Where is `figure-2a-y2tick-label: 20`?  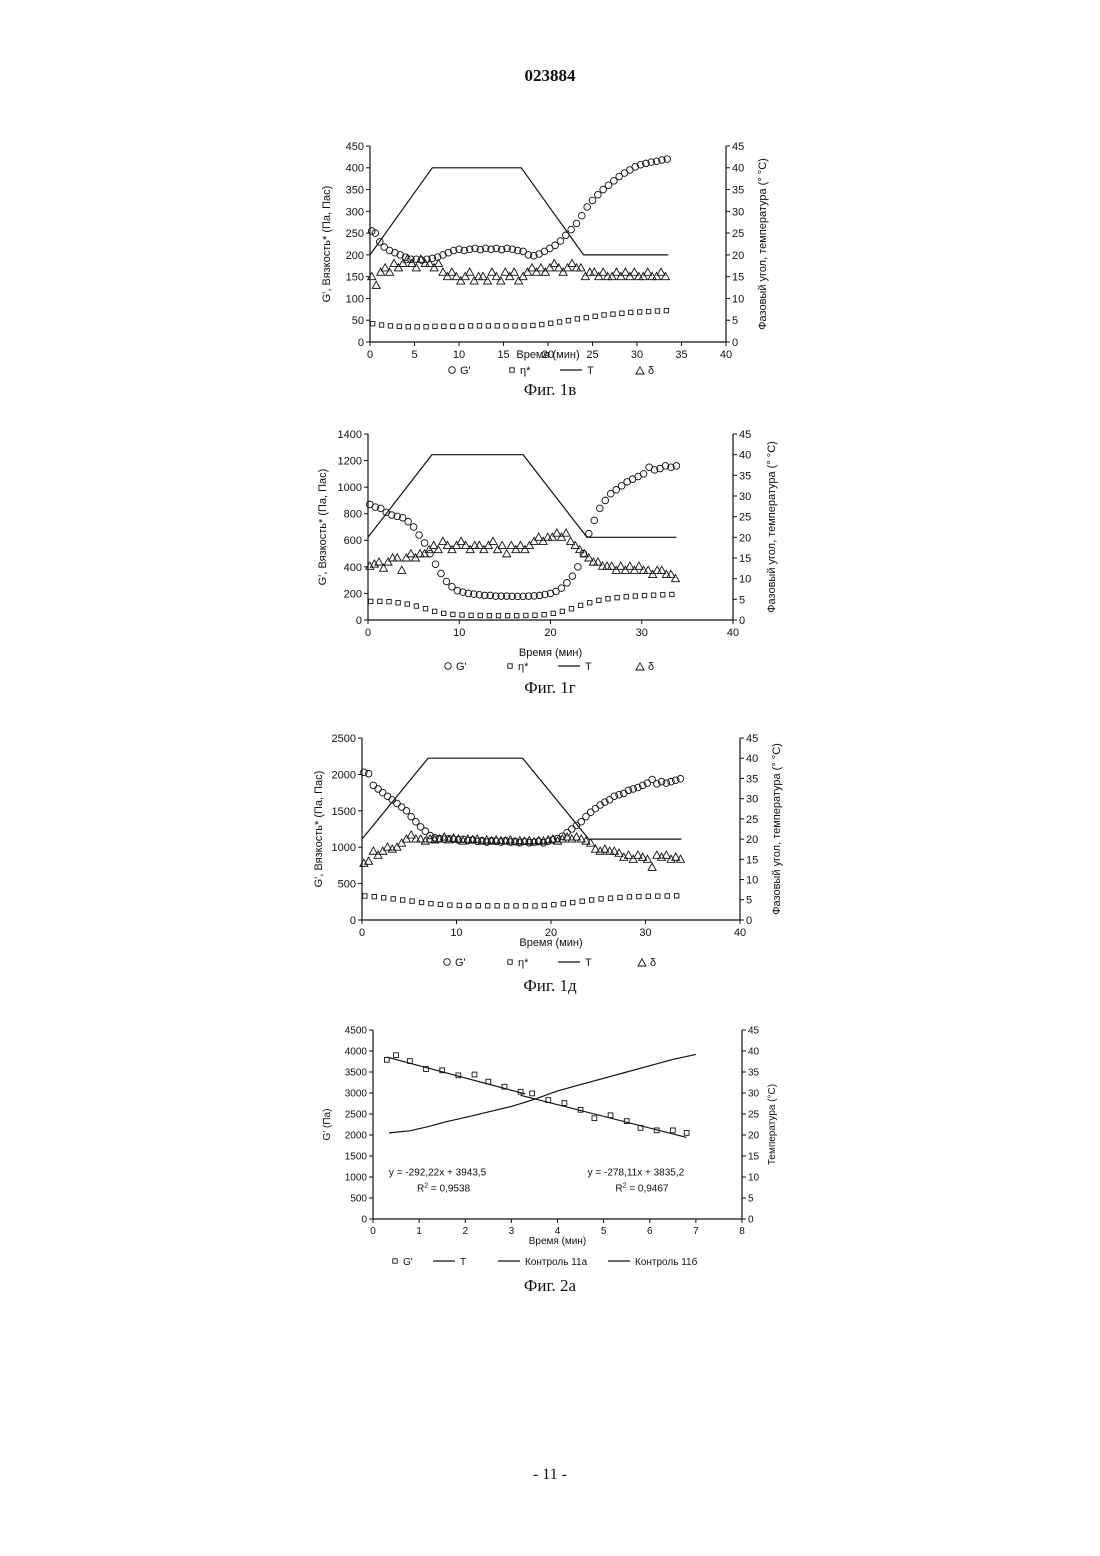 figure-2a-y2tick-label: 20 is located at coordinates (754, 1136).